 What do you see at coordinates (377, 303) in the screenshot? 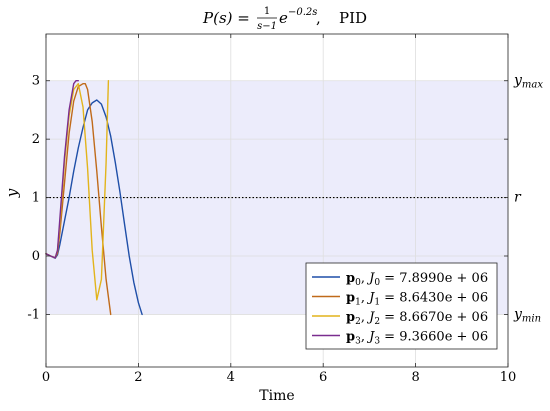
I see `legend-J-idx: 1` at bounding box center [377, 303].